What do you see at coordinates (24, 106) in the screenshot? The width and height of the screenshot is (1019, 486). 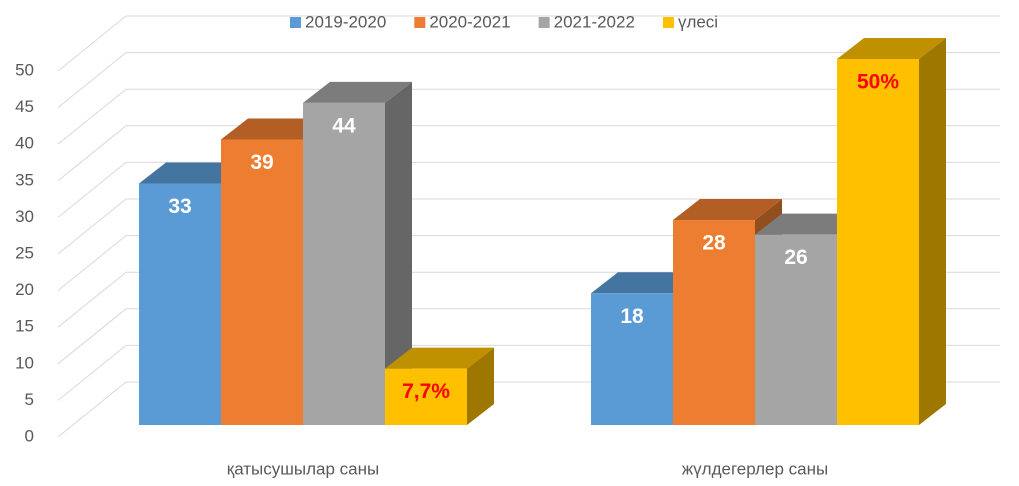 I see `y-tick-label: 45` at bounding box center [24, 106].